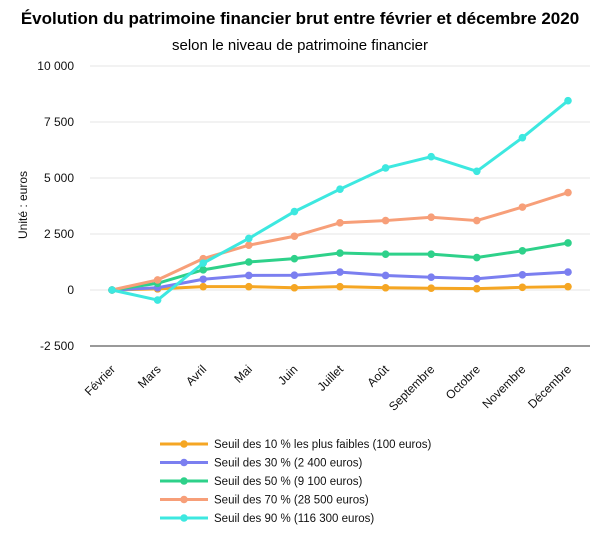  I want to click on x-tick-label: Avril, so click(196, 375).